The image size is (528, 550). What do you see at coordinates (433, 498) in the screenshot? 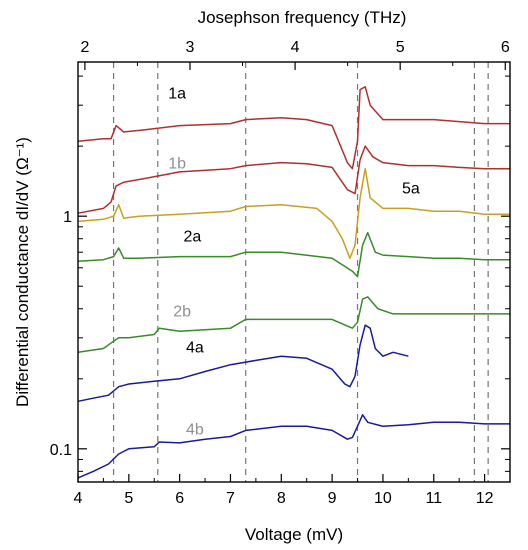
I see `x-tick-label: 11` at bounding box center [433, 498].